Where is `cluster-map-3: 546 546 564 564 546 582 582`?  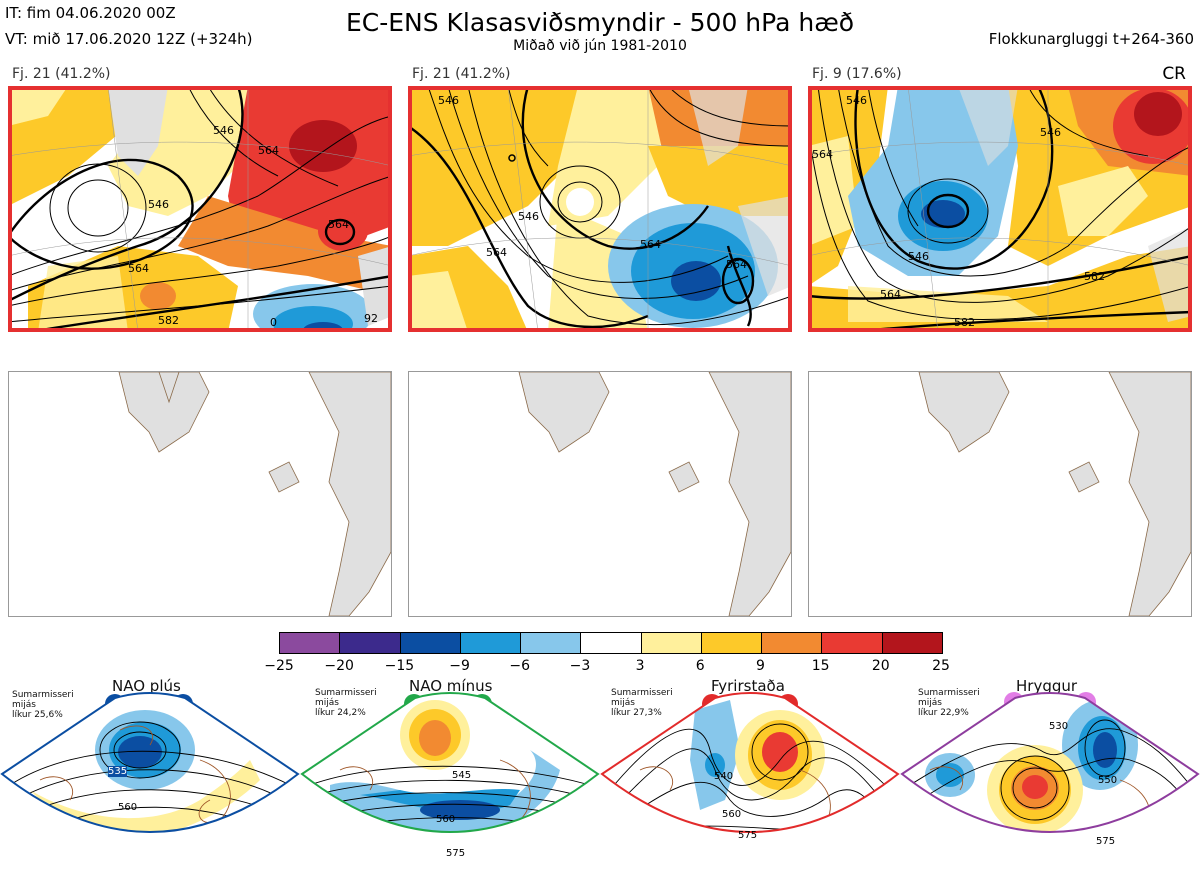
cluster-map-3: 546 546 564 564 546 582 582 is located at coordinates (1000, 209).